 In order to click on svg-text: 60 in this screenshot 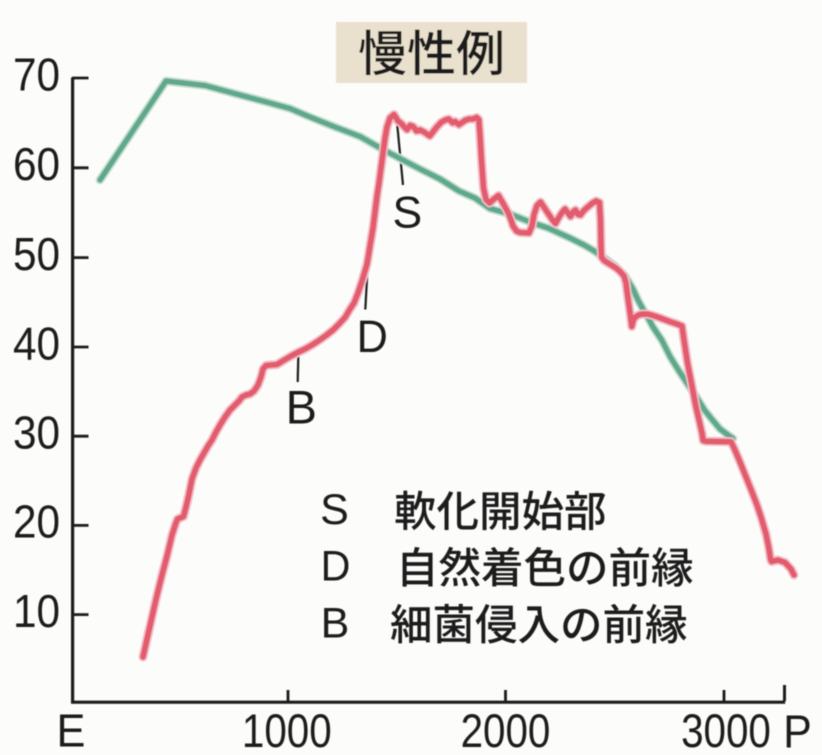, I will do `click(36, 165)`.